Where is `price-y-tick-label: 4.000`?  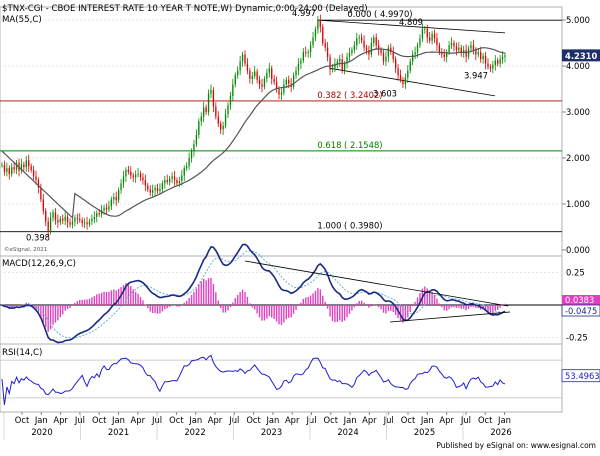
price-y-tick-label: 4.000 is located at coordinates (578, 66).